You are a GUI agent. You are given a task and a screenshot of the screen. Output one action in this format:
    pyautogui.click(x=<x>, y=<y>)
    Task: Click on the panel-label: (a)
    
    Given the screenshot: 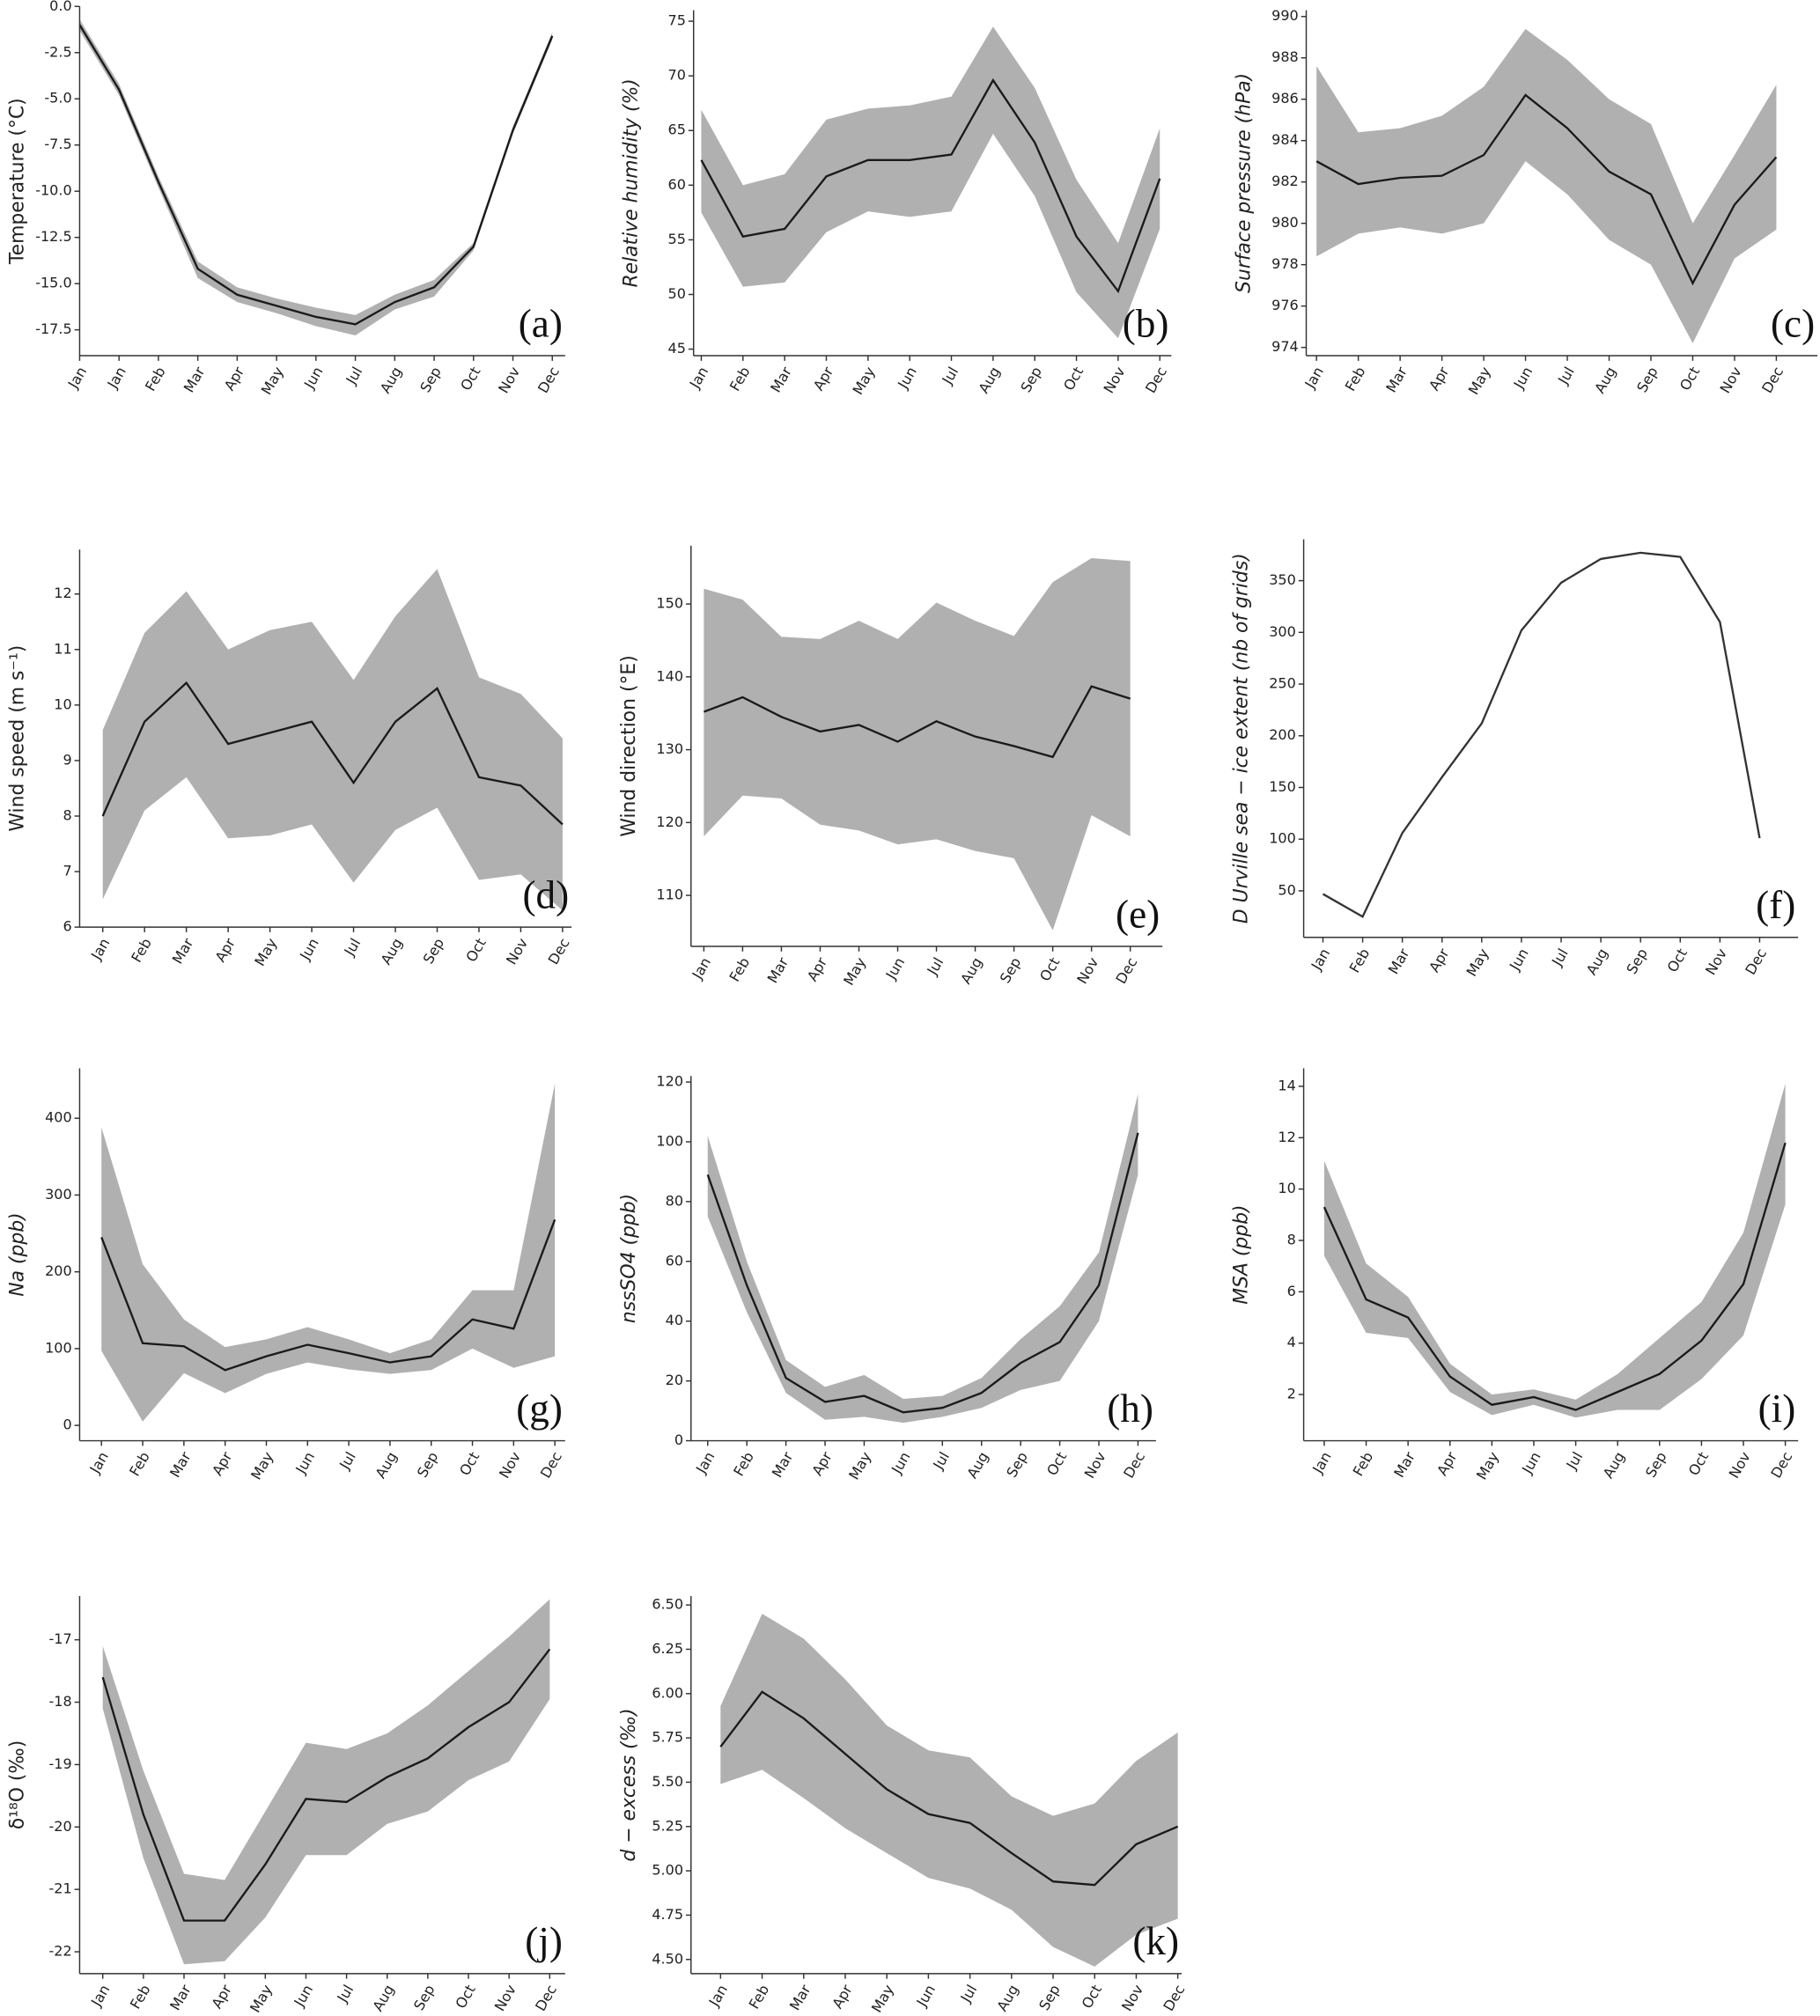 What is the action you would take?
    pyautogui.click(x=541, y=323)
    